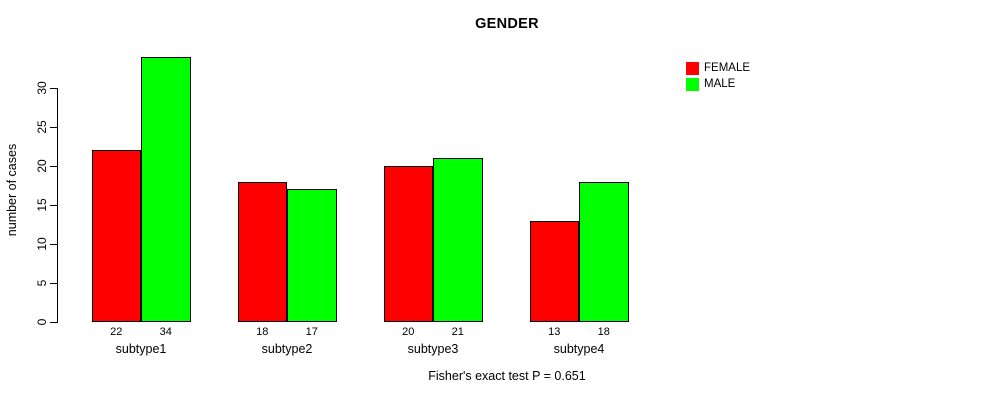 Image resolution: width=990 pixels, height=400 pixels. What do you see at coordinates (408, 244) in the screenshot?
I see `bar-female-subtype3` at bounding box center [408, 244].